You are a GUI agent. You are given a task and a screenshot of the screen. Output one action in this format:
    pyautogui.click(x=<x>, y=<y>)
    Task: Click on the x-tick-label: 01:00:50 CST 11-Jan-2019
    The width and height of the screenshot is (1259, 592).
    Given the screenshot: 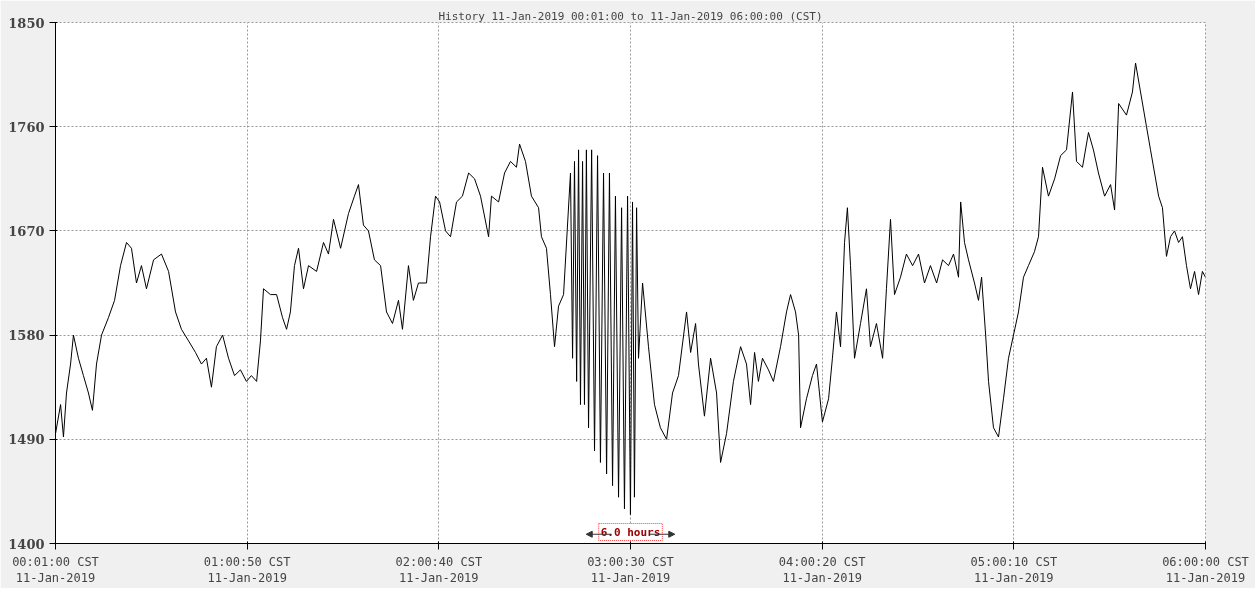 What is the action you would take?
    pyautogui.click(x=247, y=570)
    